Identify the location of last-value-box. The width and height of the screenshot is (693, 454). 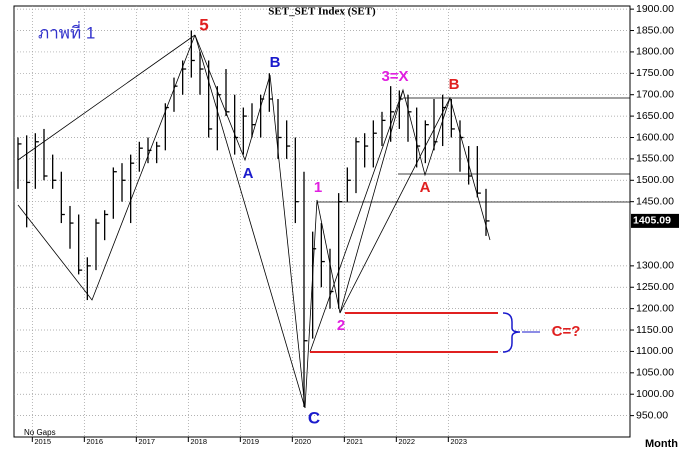
(655, 220).